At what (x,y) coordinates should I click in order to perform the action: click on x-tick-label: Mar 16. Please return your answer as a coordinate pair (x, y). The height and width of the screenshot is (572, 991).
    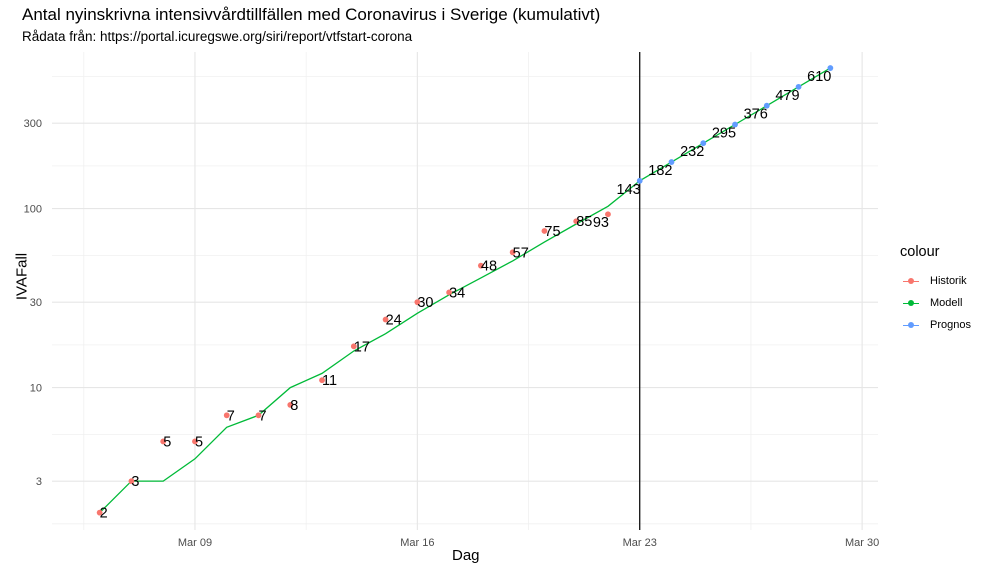
    Looking at the image, I should click on (417, 543).